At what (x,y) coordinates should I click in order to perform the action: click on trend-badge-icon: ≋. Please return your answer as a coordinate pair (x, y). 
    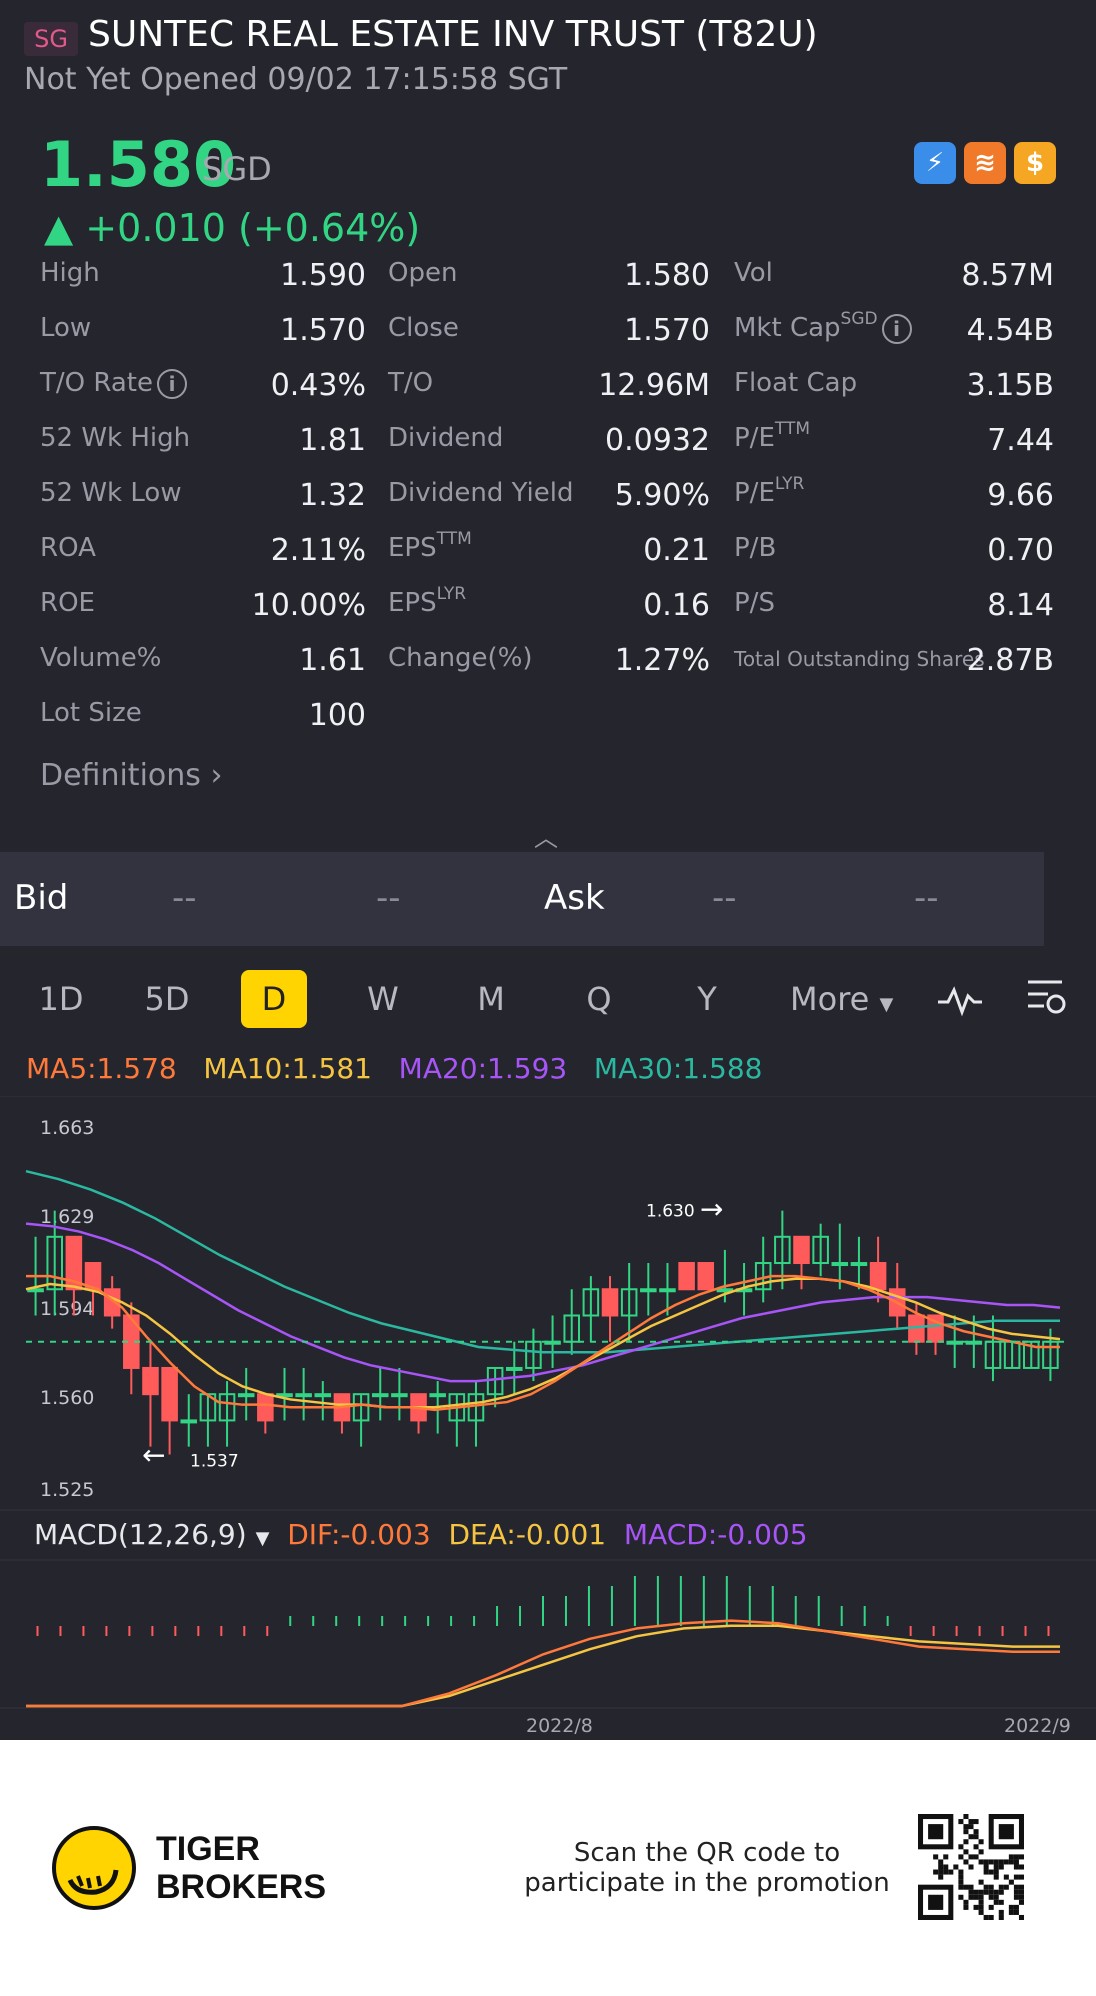
    Looking at the image, I should click on (985, 163).